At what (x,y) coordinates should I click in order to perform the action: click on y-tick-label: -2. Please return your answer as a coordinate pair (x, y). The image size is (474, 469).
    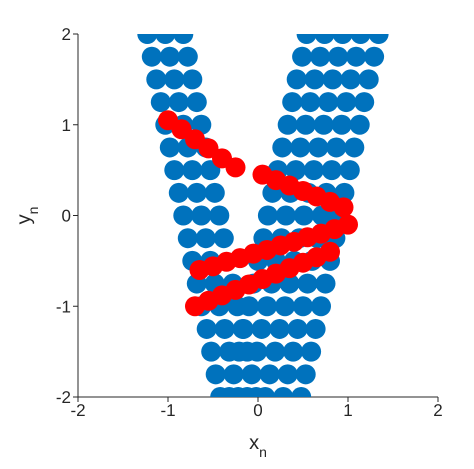
    Looking at the image, I should click on (63, 398).